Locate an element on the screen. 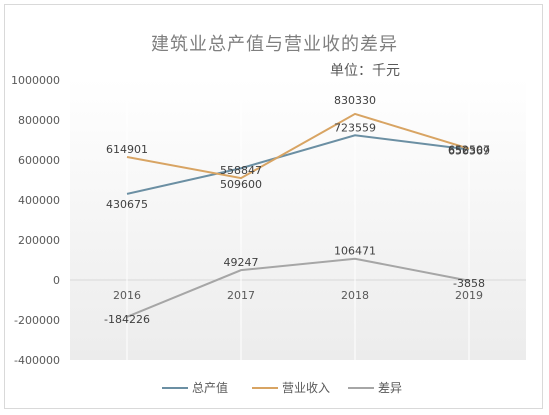  y-tick-label: -200000 is located at coordinates (37, 320).